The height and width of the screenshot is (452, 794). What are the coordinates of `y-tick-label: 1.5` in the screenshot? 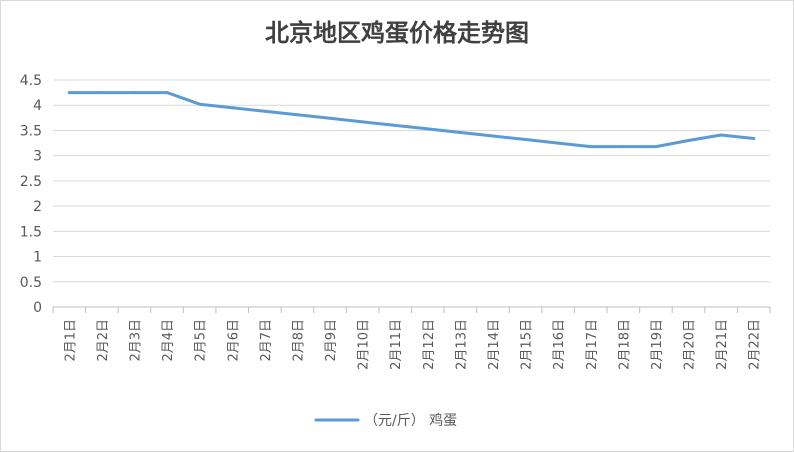 It's located at (31, 232).